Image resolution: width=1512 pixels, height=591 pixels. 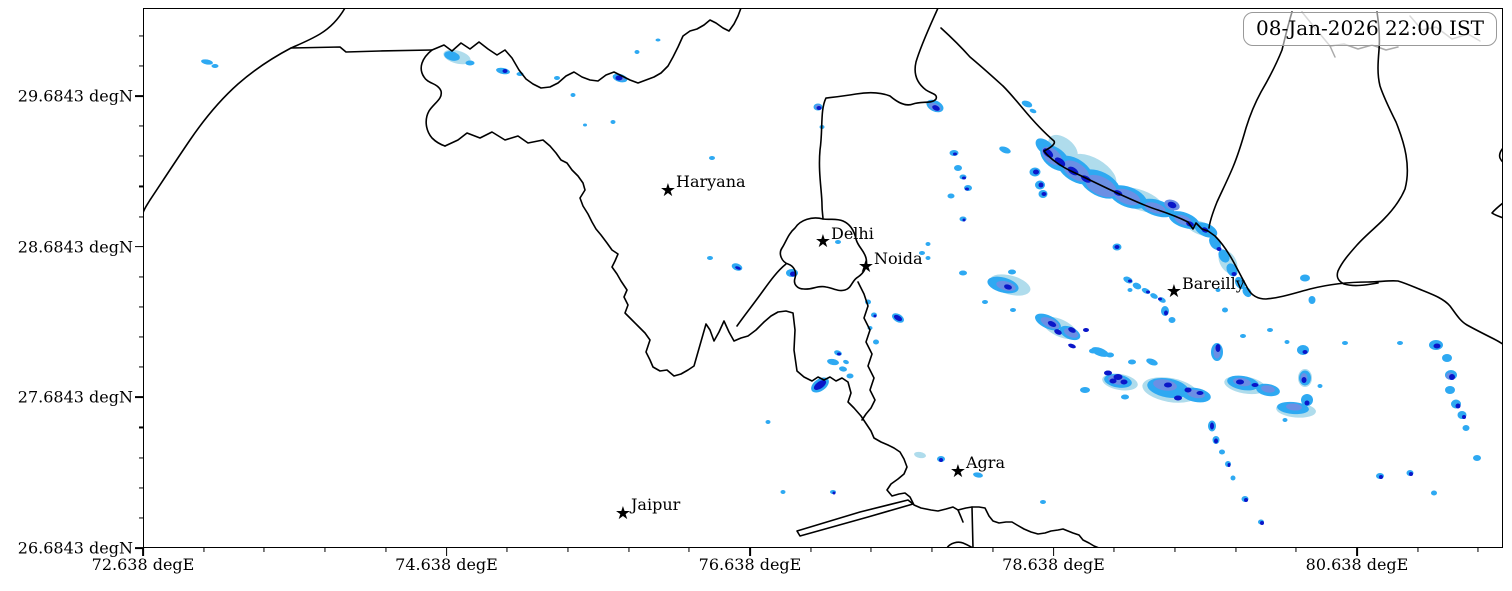 I want to click on city-label-jaipur: Jaipur, so click(x=656, y=504).